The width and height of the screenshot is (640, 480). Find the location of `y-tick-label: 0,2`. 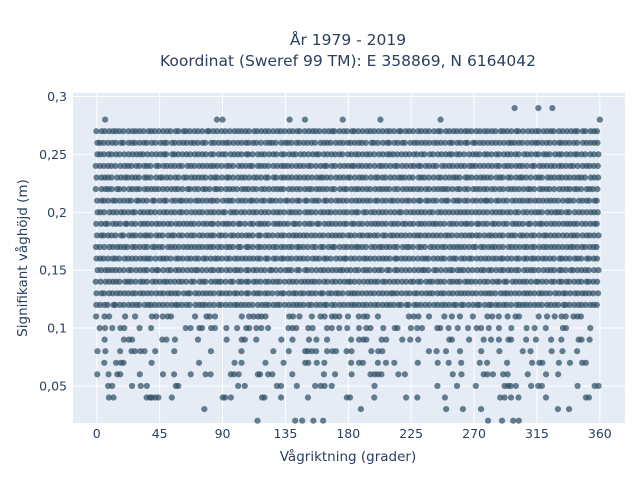

y-tick-label: 0,2 is located at coordinates (57, 212).